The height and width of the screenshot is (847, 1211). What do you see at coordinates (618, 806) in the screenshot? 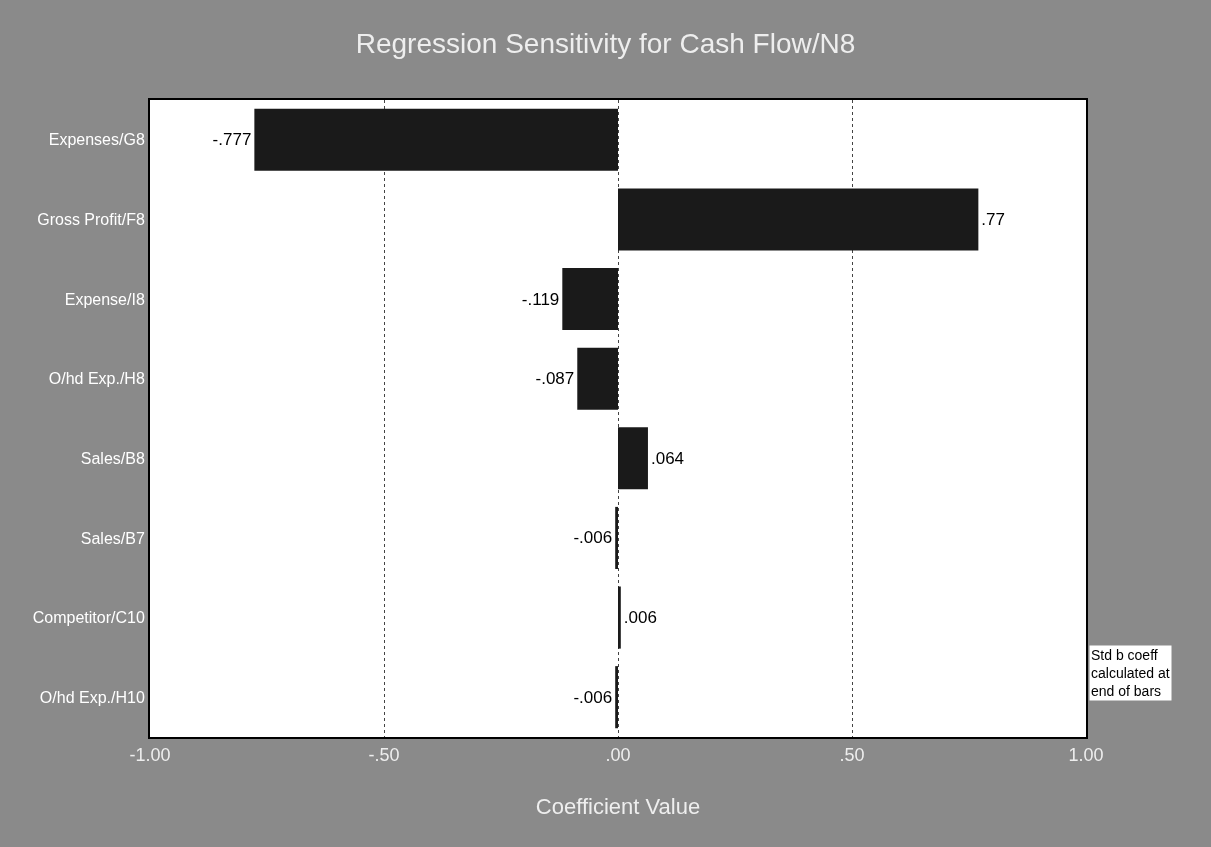
I see `x-axis-title: Coefficient Value` at bounding box center [618, 806].